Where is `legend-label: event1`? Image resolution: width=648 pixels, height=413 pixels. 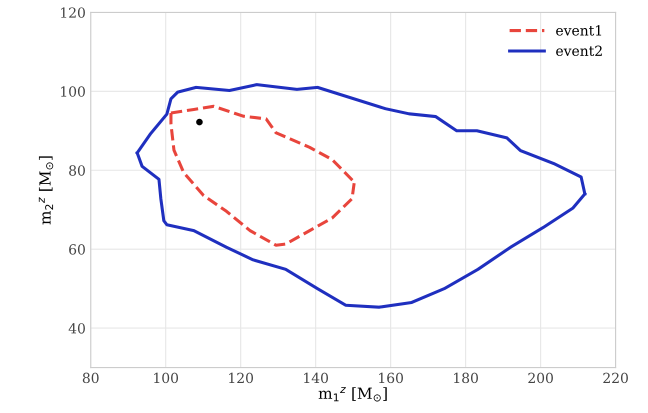
legend-label: event1 is located at coordinates (579, 30).